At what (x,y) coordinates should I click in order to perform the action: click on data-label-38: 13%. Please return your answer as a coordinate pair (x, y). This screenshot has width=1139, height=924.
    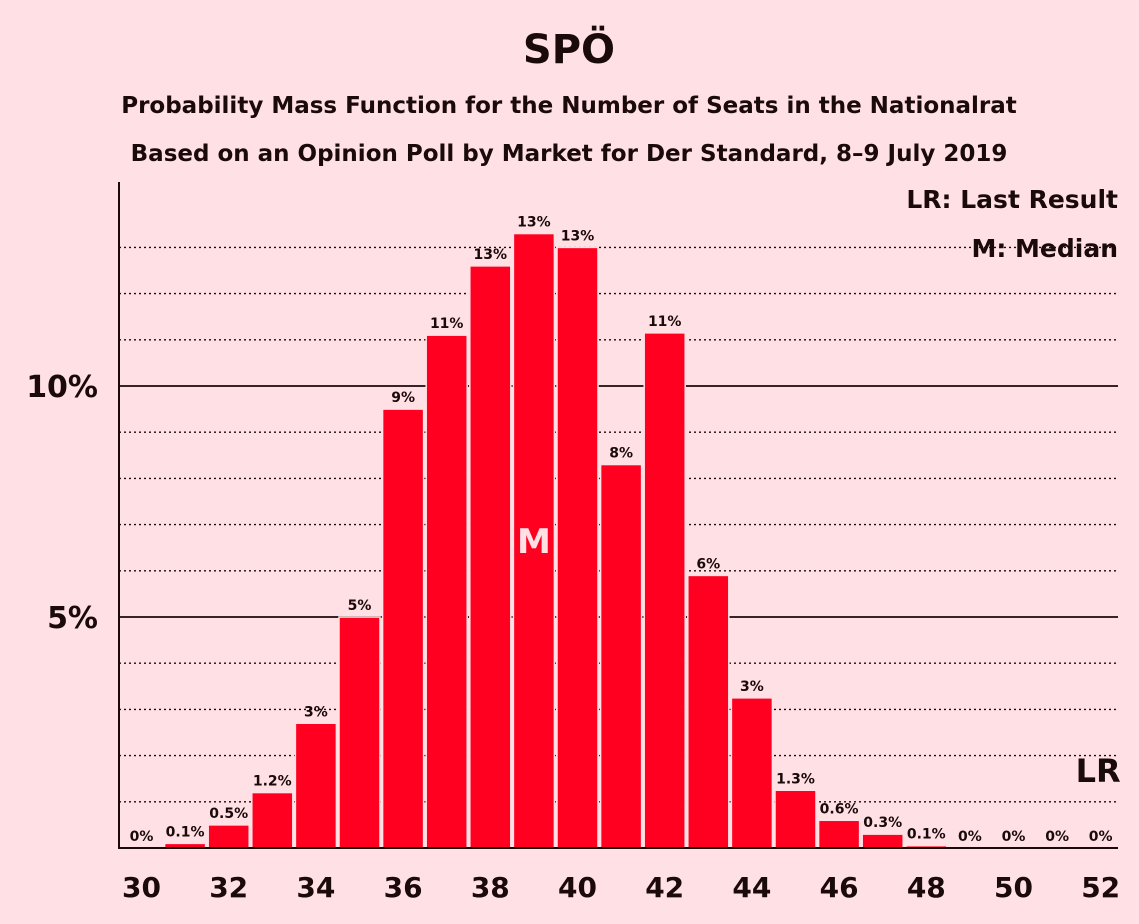
    Looking at the image, I should click on (491, 255).